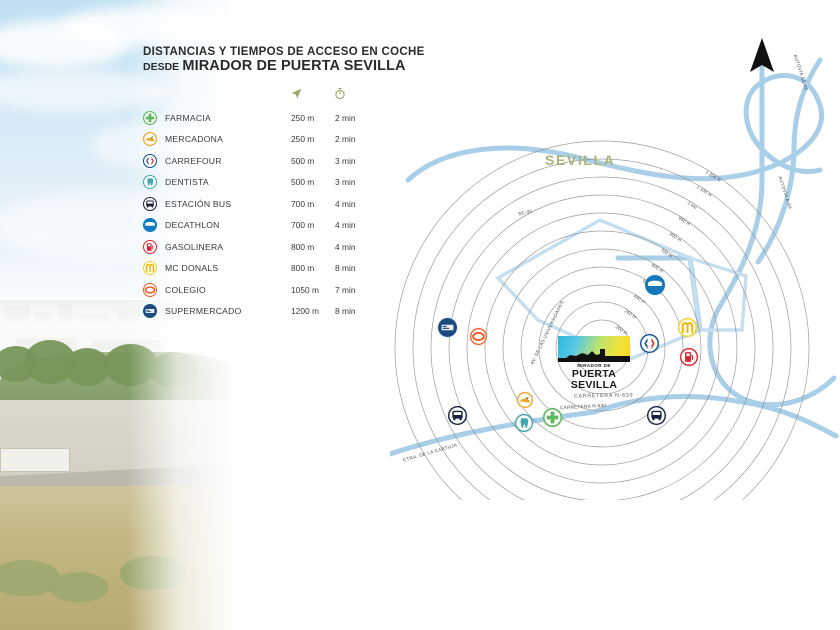  Describe the element at coordinates (280, 226) in the screenshot. I see `legend-row: DECATHLON 700 m 4 min` at that location.